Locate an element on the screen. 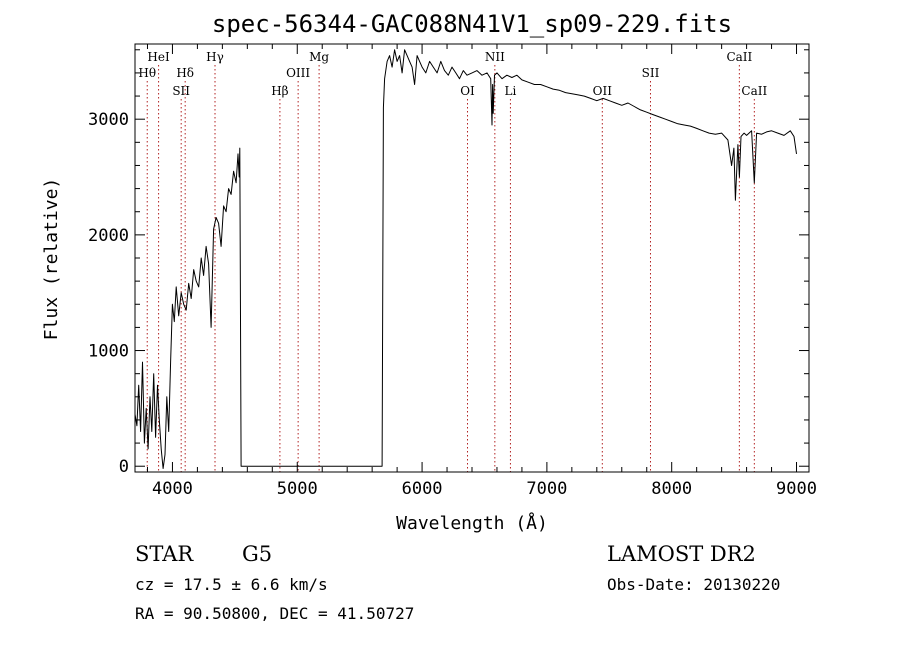 The width and height of the screenshot is (900, 654). spectral-line-label-10: Li is located at coordinates (511, 91).